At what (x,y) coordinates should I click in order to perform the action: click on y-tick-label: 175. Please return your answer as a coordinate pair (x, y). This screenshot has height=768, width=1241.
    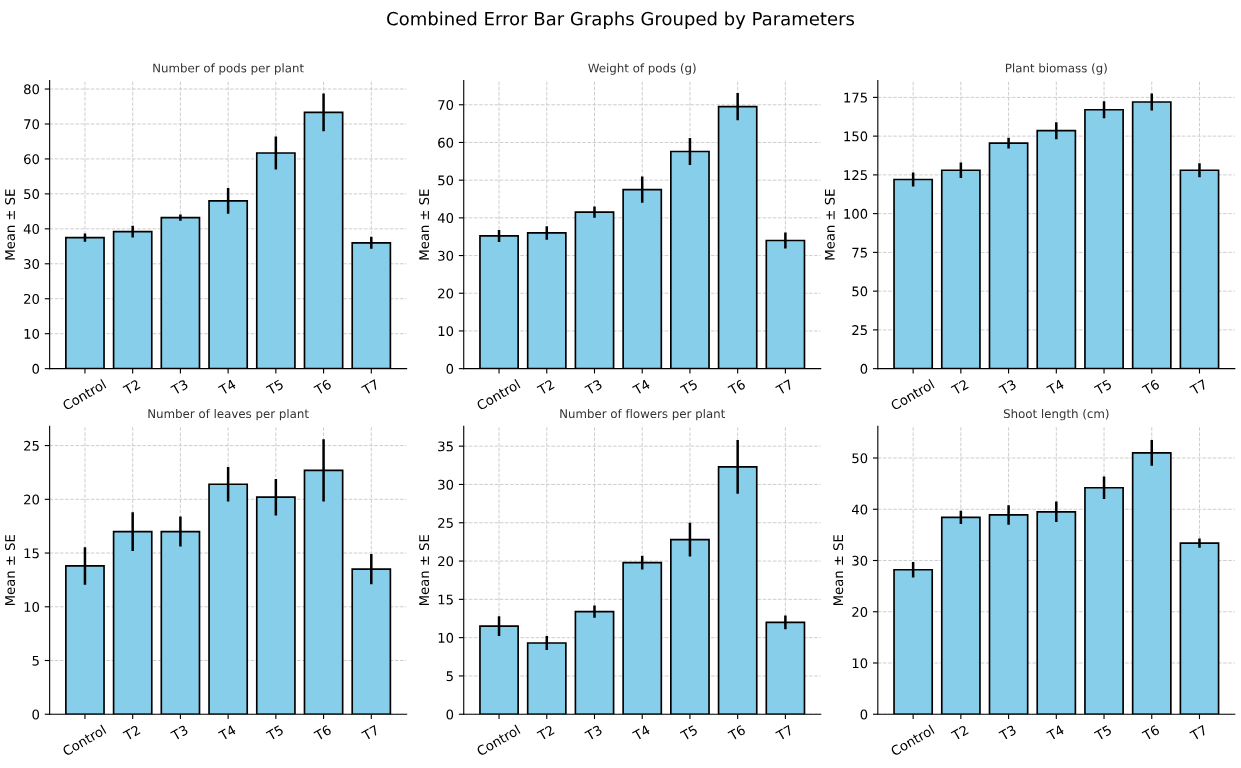
    Looking at the image, I should click on (855, 97).